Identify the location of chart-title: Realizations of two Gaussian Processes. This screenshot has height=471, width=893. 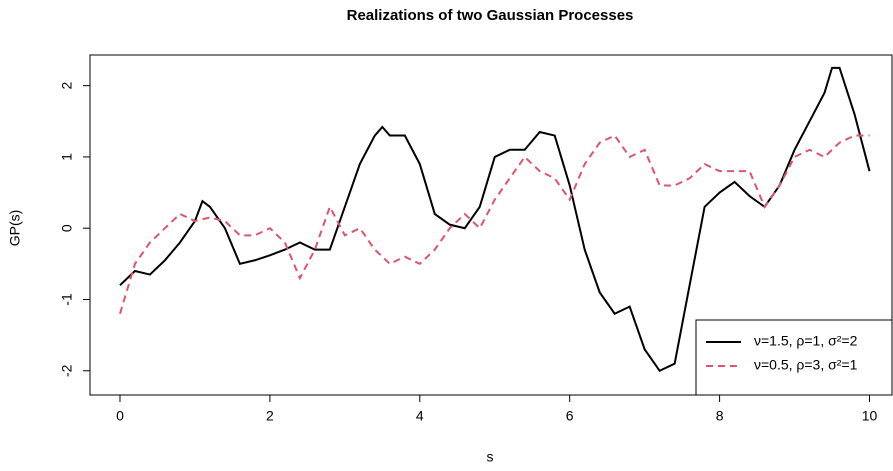
(490, 15).